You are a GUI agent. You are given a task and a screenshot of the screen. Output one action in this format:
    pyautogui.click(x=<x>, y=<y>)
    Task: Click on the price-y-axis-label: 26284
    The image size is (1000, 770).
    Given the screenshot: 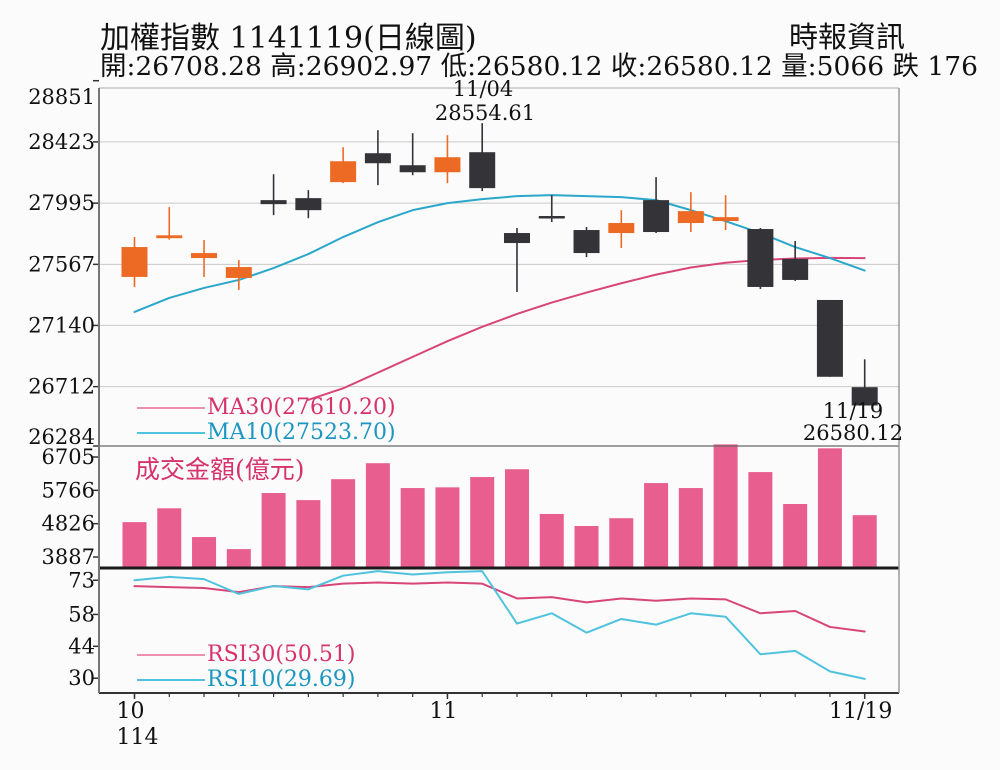 What is the action you would take?
    pyautogui.click(x=61, y=437)
    